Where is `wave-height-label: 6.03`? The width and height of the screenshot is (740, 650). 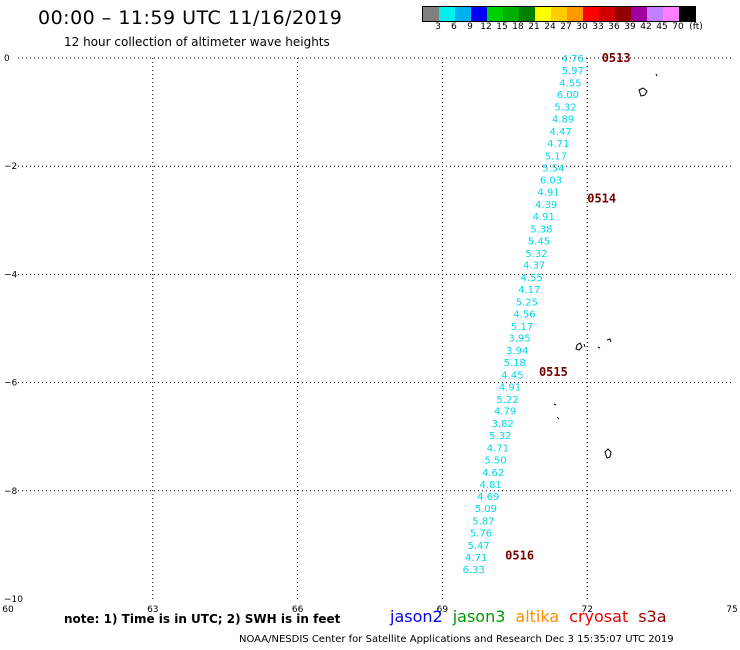 wave-height-label: 6.03 is located at coordinates (551, 181).